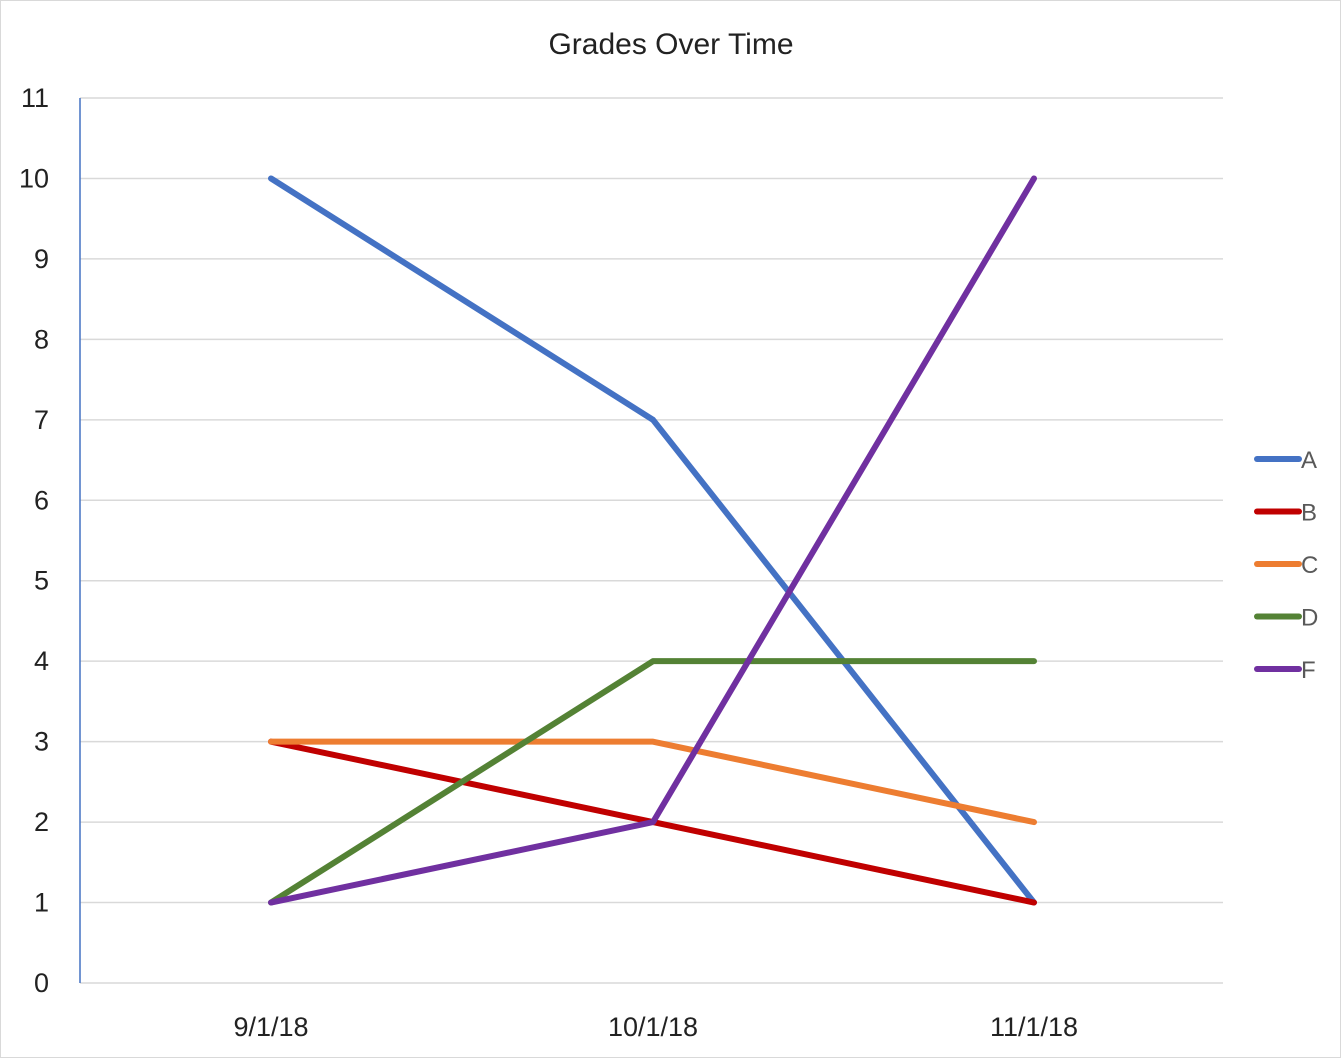 This screenshot has height=1058, width=1341. What do you see at coordinates (653, 1027) in the screenshot?
I see `x-tick-label: 10/1/18` at bounding box center [653, 1027].